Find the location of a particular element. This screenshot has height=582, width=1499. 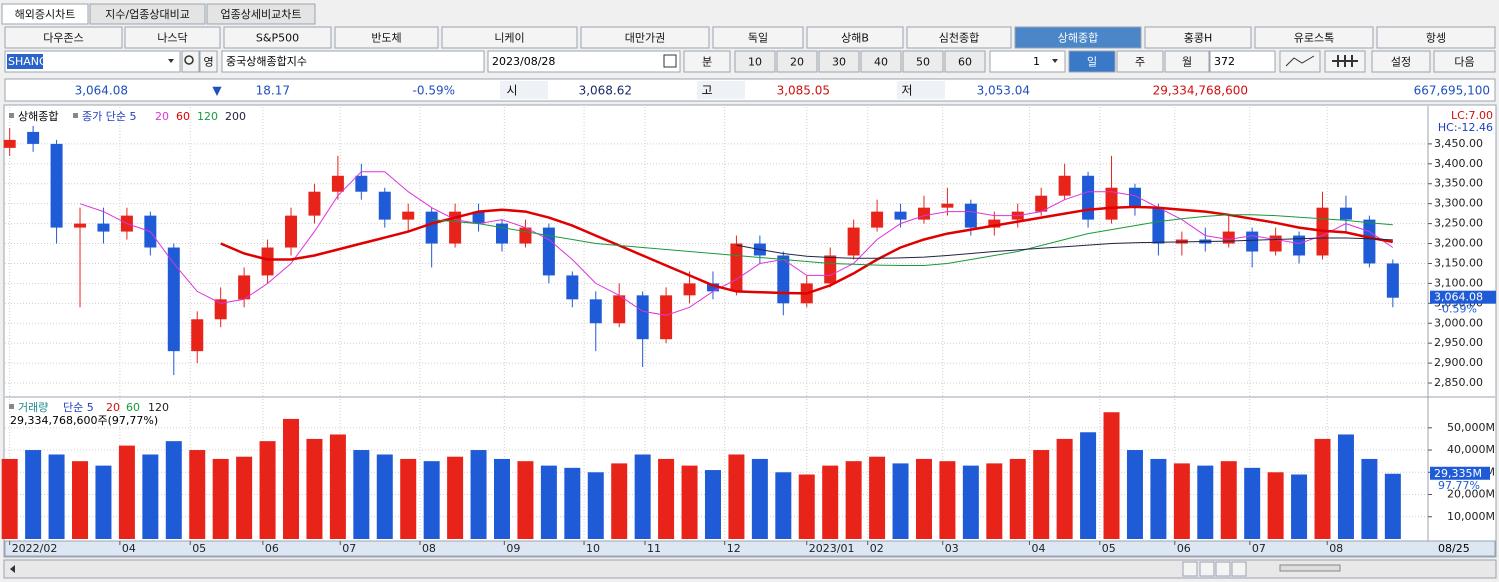

unit-field is located at coordinates (1027, 61).